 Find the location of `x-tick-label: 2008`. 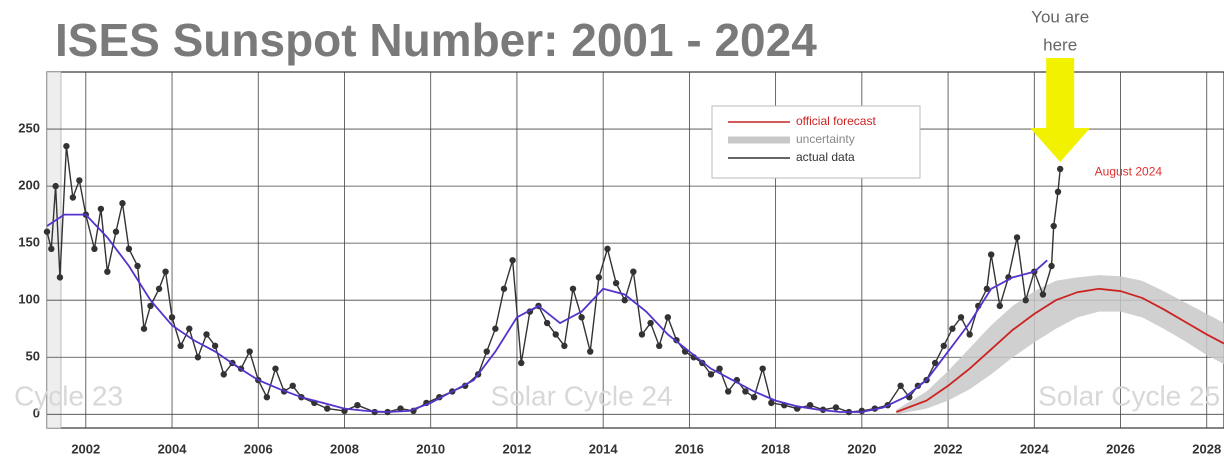

x-tick-label: 2008 is located at coordinates (344, 448).